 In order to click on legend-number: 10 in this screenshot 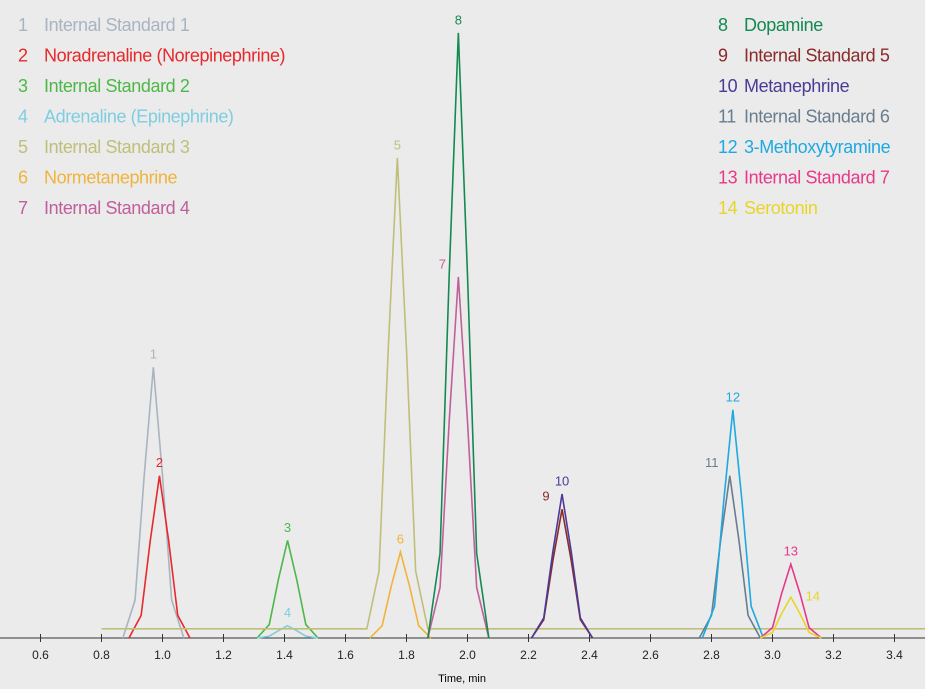, I will do `click(728, 86)`.